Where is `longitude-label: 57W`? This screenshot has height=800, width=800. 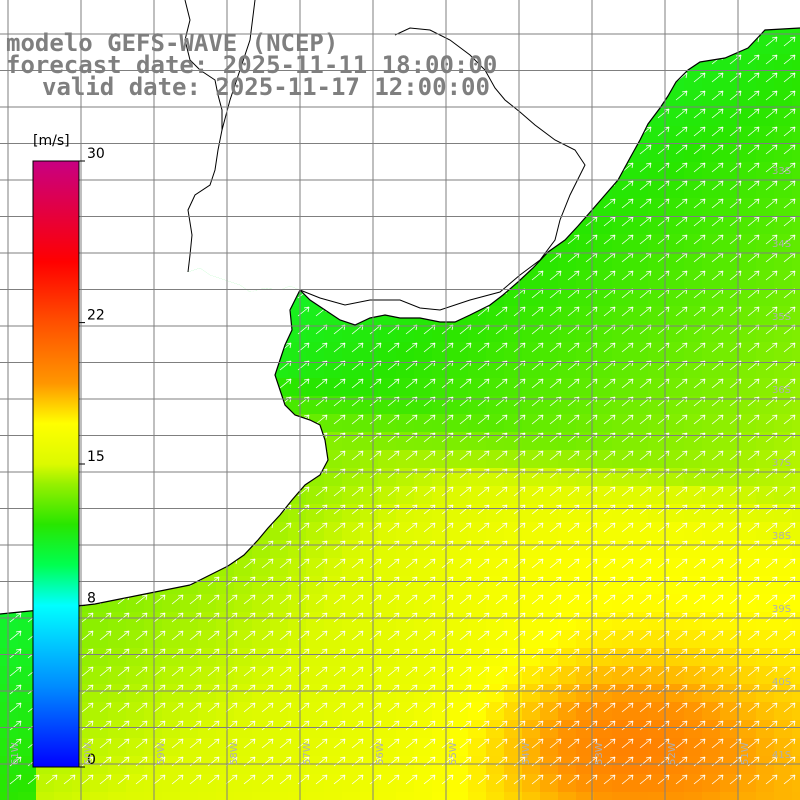 longitude-label: 57W is located at coordinates (307, 753).